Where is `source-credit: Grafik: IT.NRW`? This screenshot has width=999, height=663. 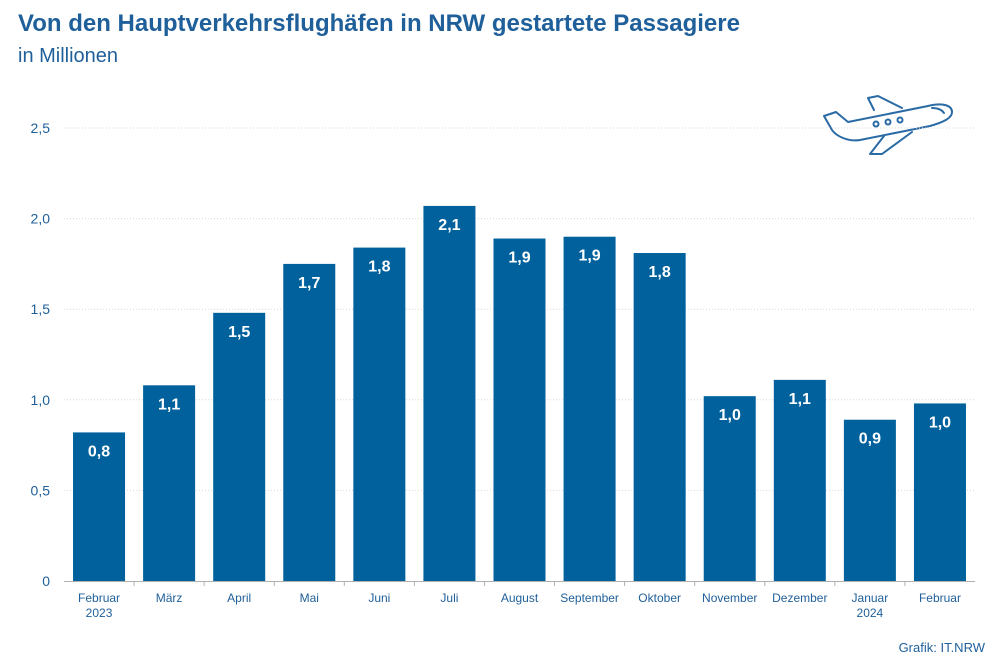
source-credit: Grafik: IT.NRW is located at coordinates (941, 647).